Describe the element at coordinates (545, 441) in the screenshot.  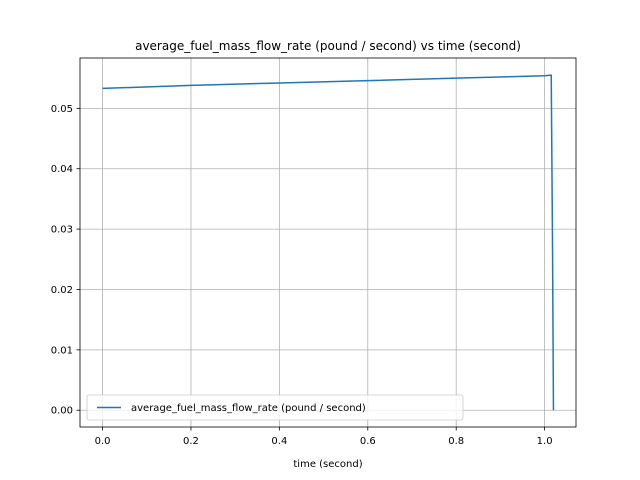
I see `x-tick-label: 1.0` at that location.